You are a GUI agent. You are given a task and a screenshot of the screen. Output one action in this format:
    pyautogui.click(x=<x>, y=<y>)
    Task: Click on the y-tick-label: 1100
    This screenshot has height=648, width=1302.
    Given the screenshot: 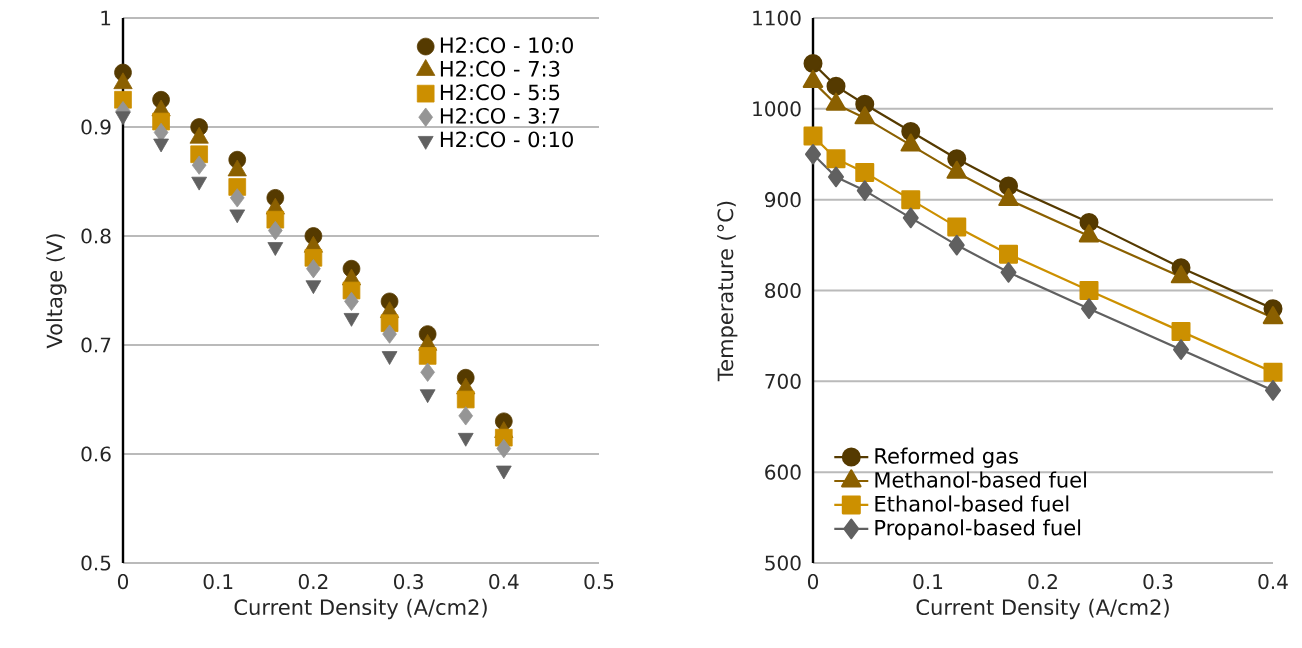 What is the action you would take?
    pyautogui.click(x=777, y=18)
    